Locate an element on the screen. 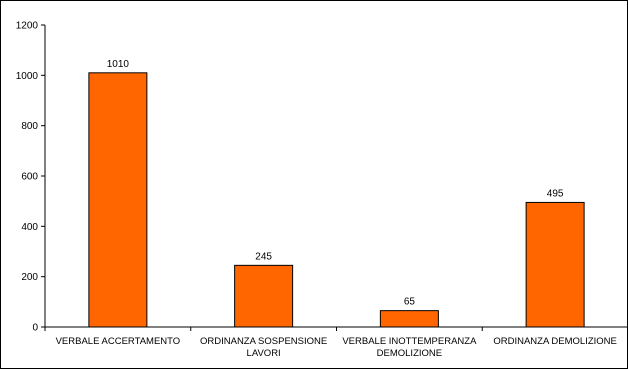 The width and height of the screenshot is (628, 370). y-tick-label: 200 is located at coordinates (29, 277).